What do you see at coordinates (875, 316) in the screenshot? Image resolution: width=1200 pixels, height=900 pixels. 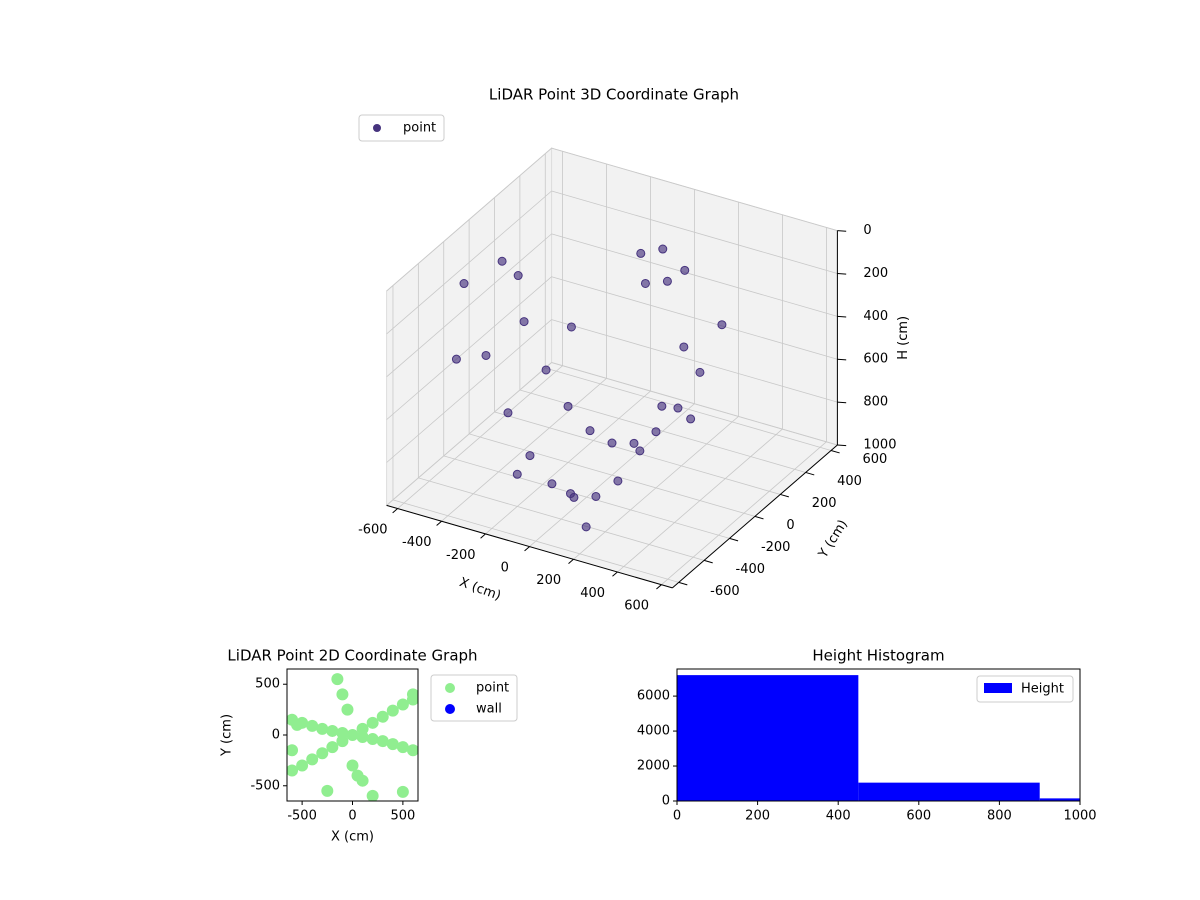 I see `z-tick-label: 400` at bounding box center [875, 316].